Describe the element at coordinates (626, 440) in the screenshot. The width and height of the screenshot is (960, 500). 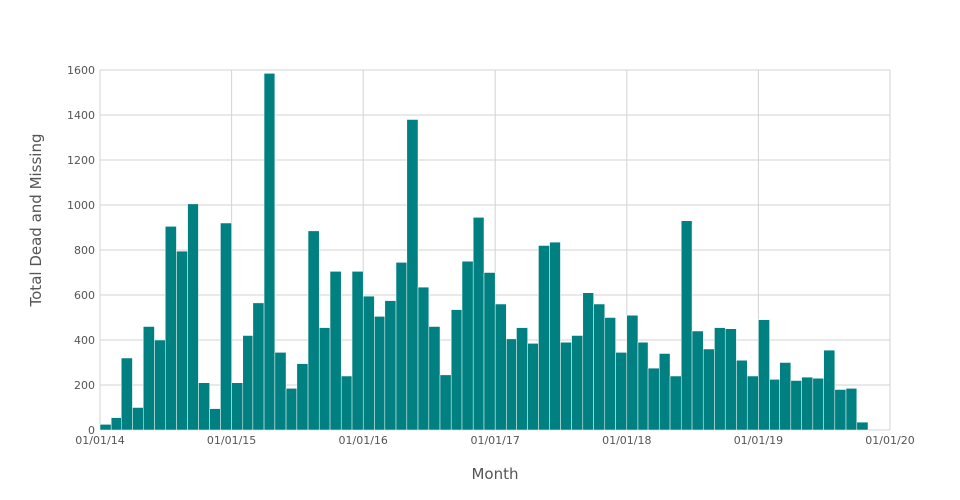
I see `x-tick-label: 01/01/18` at that location.